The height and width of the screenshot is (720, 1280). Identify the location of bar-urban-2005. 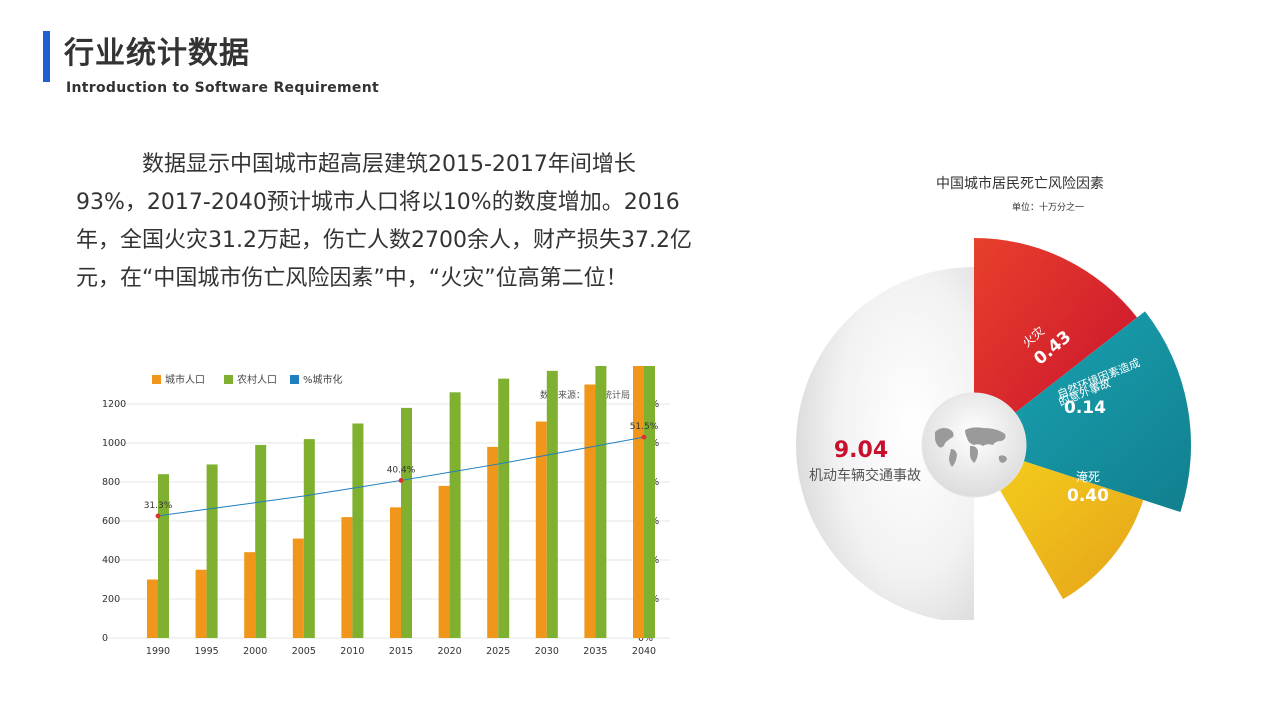
(298, 588).